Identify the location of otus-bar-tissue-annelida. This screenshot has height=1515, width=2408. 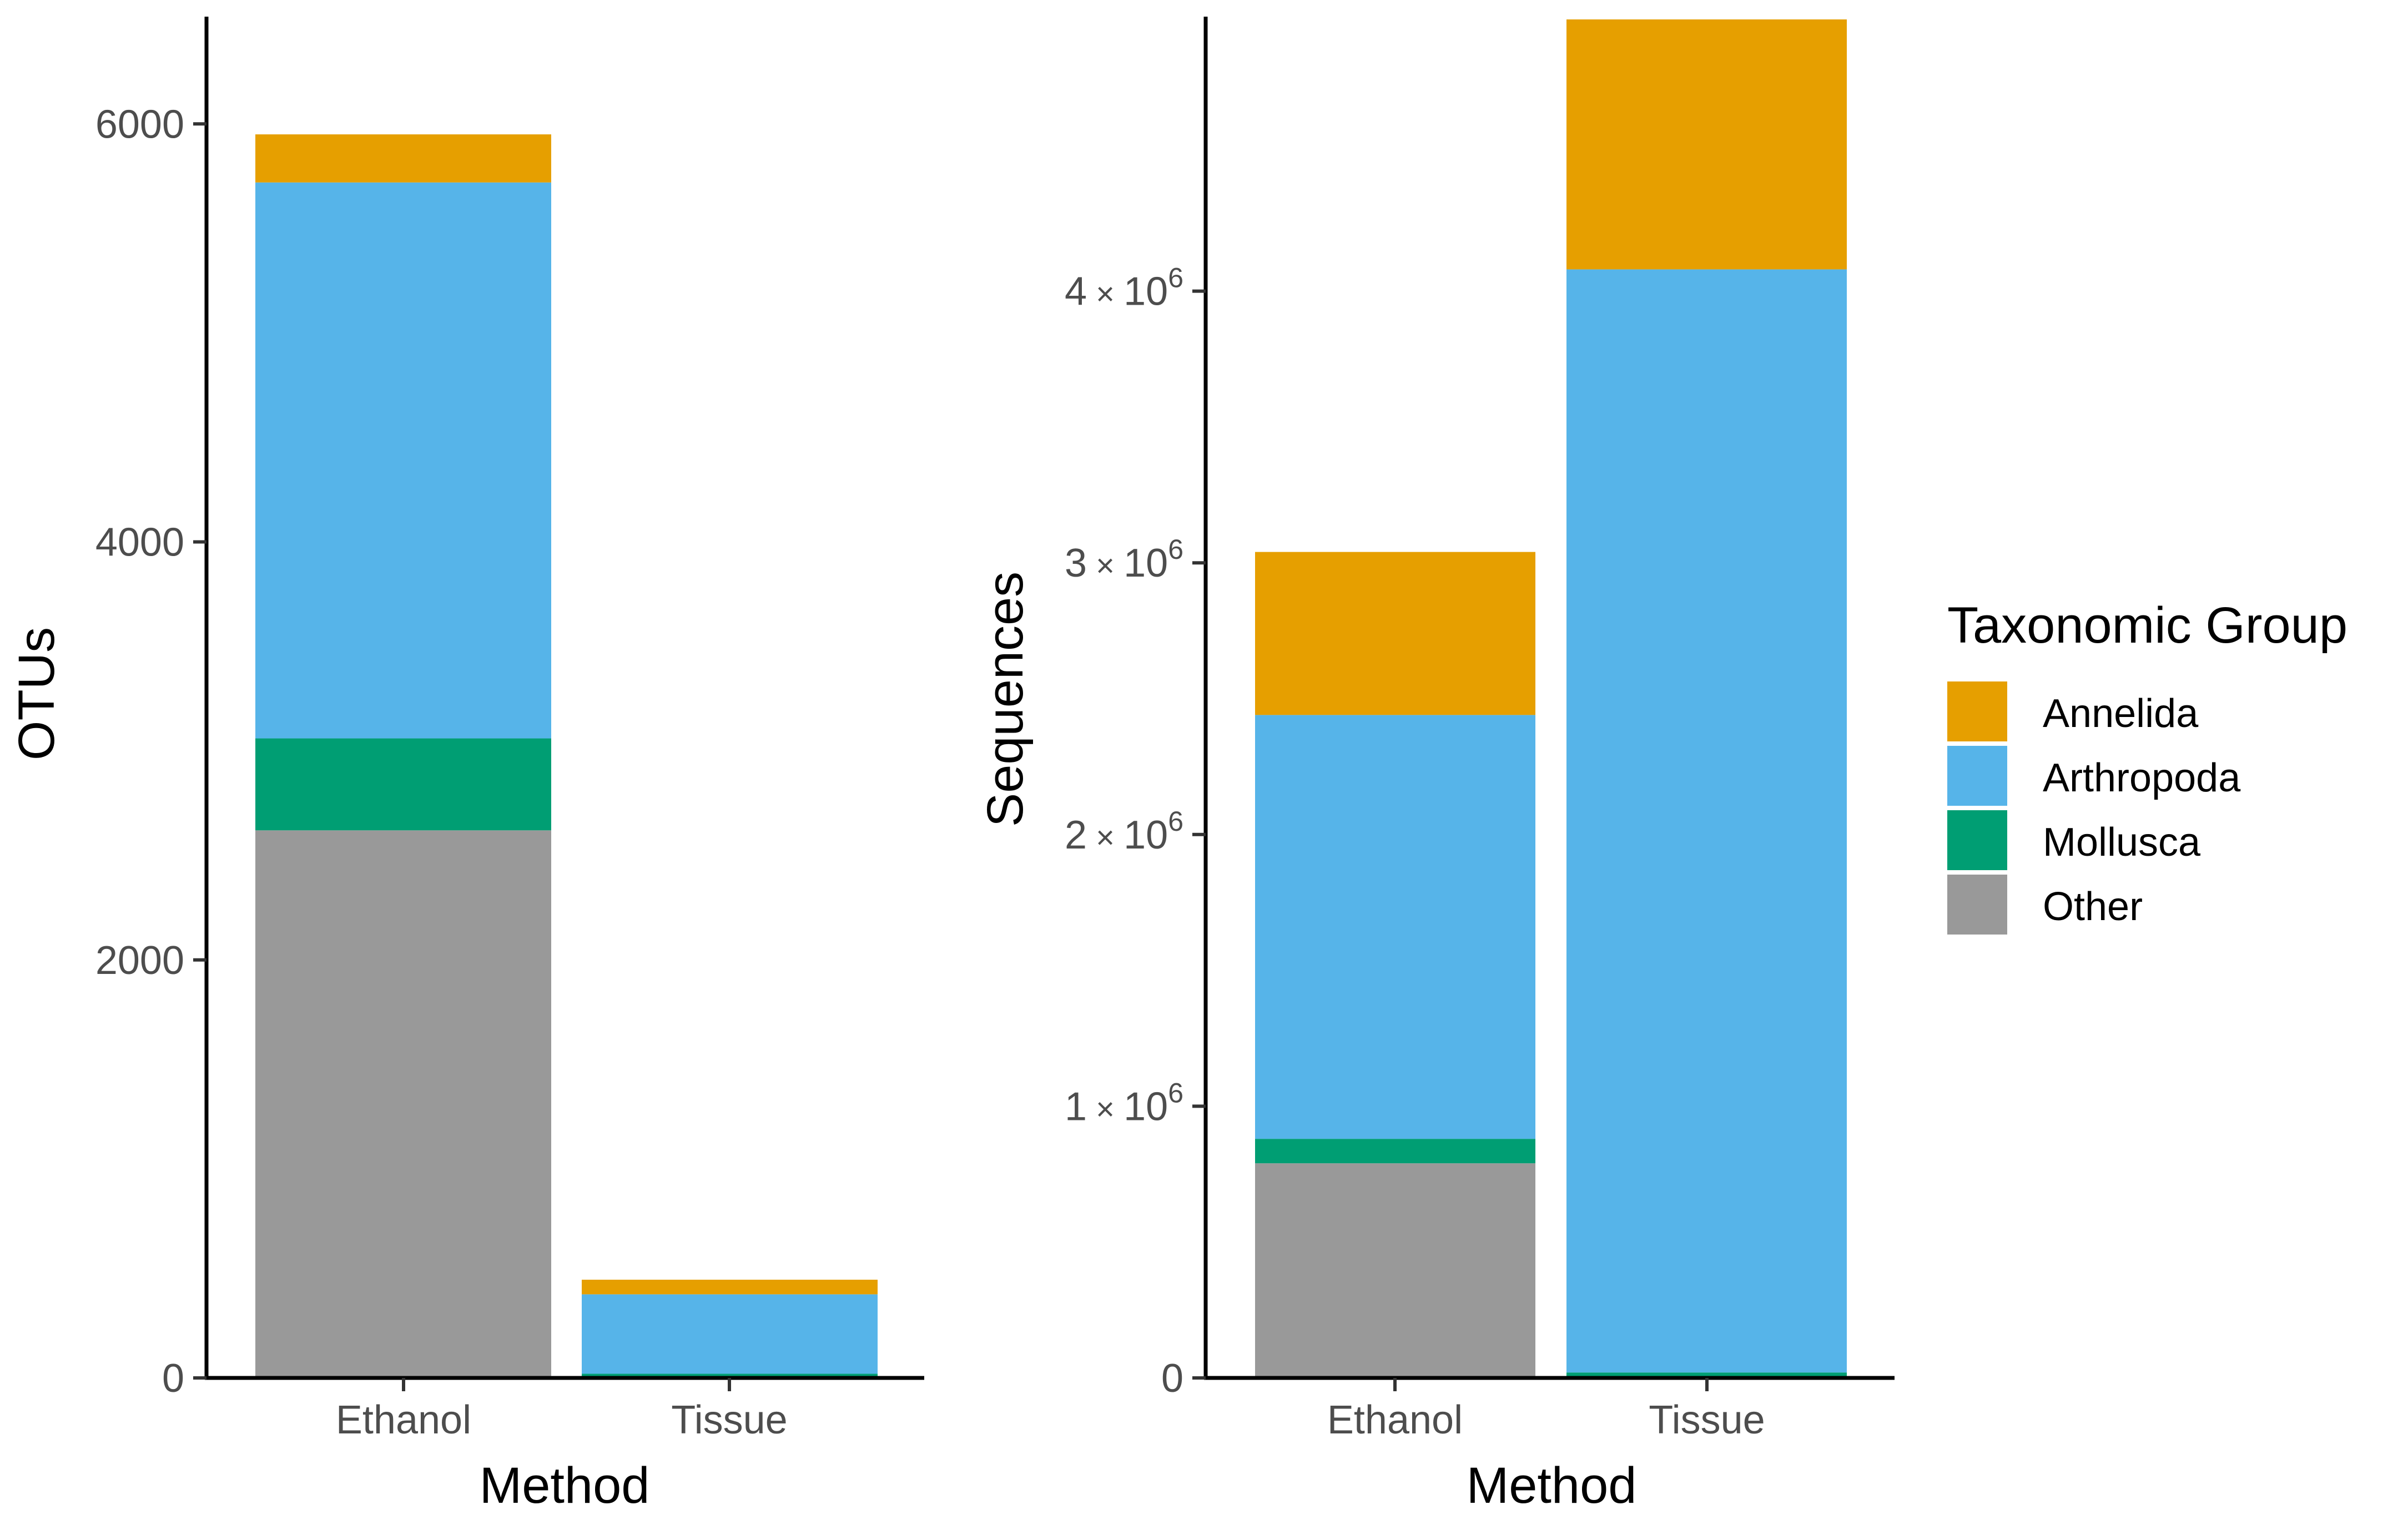
(730, 1287).